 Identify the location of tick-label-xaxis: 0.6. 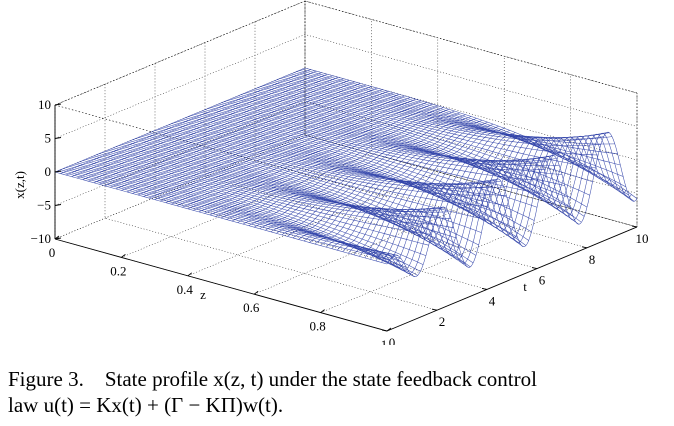
(251, 307).